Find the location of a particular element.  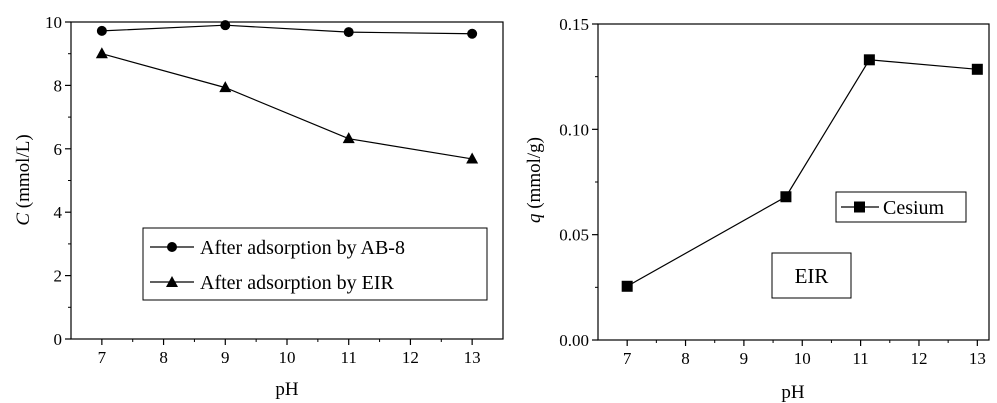

left-y-tick-label: 6 is located at coordinates (58, 149).